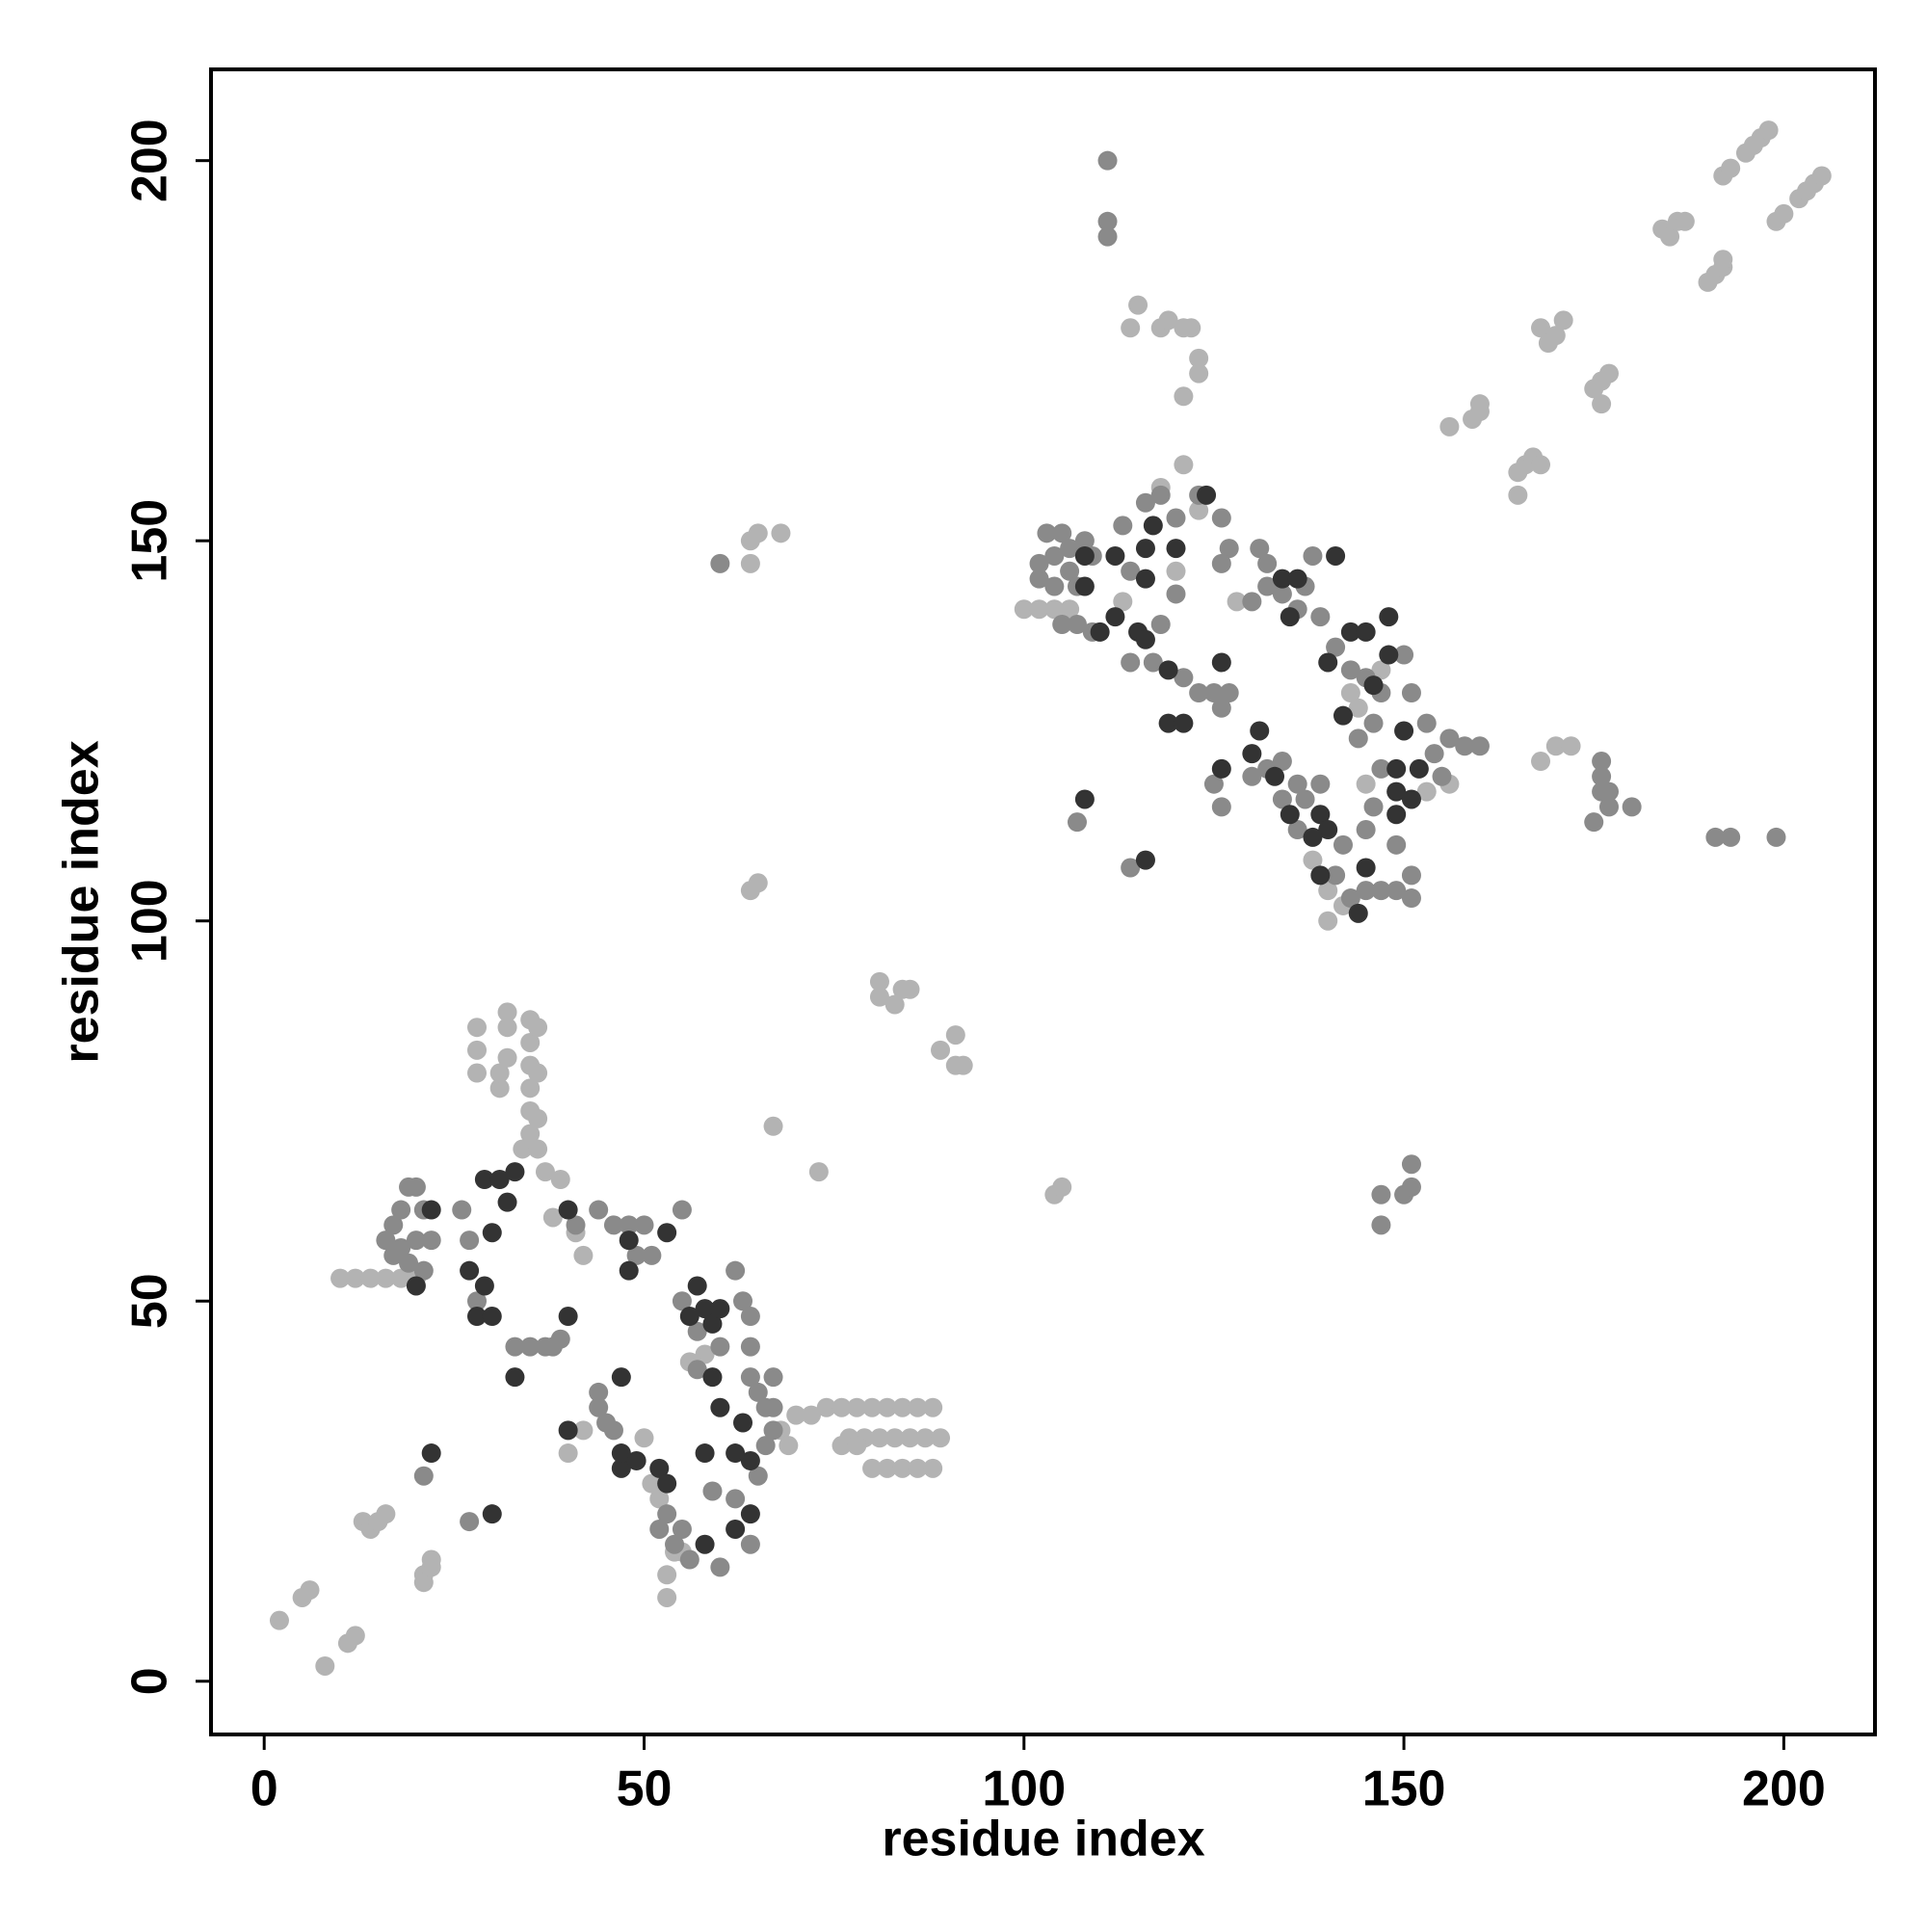  I want to click on y-axis-title: residue index, so click(82, 901).